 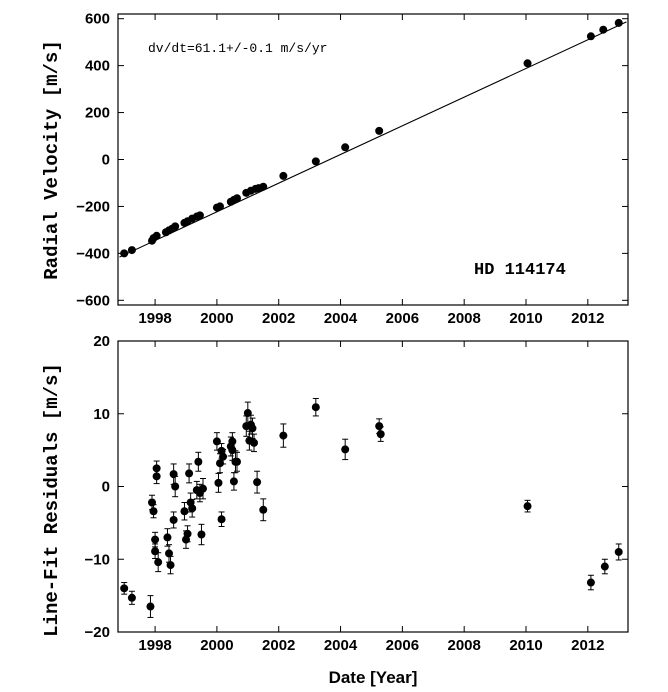 What do you see at coordinates (154, 645) in the screenshot?
I see `residual-x-tick-label: 1998` at bounding box center [154, 645].